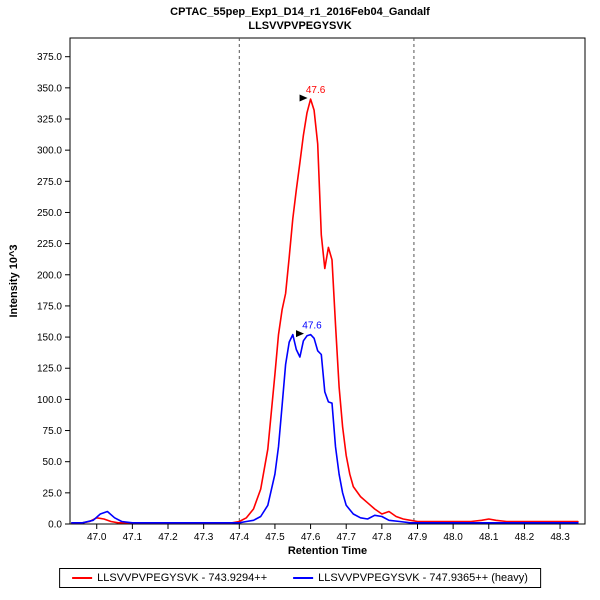 Image resolution: width=600 pixels, height=600 pixels. Describe the element at coordinates (49, 275) in the screenshot. I see `y-tick-label: 200.0` at that location.